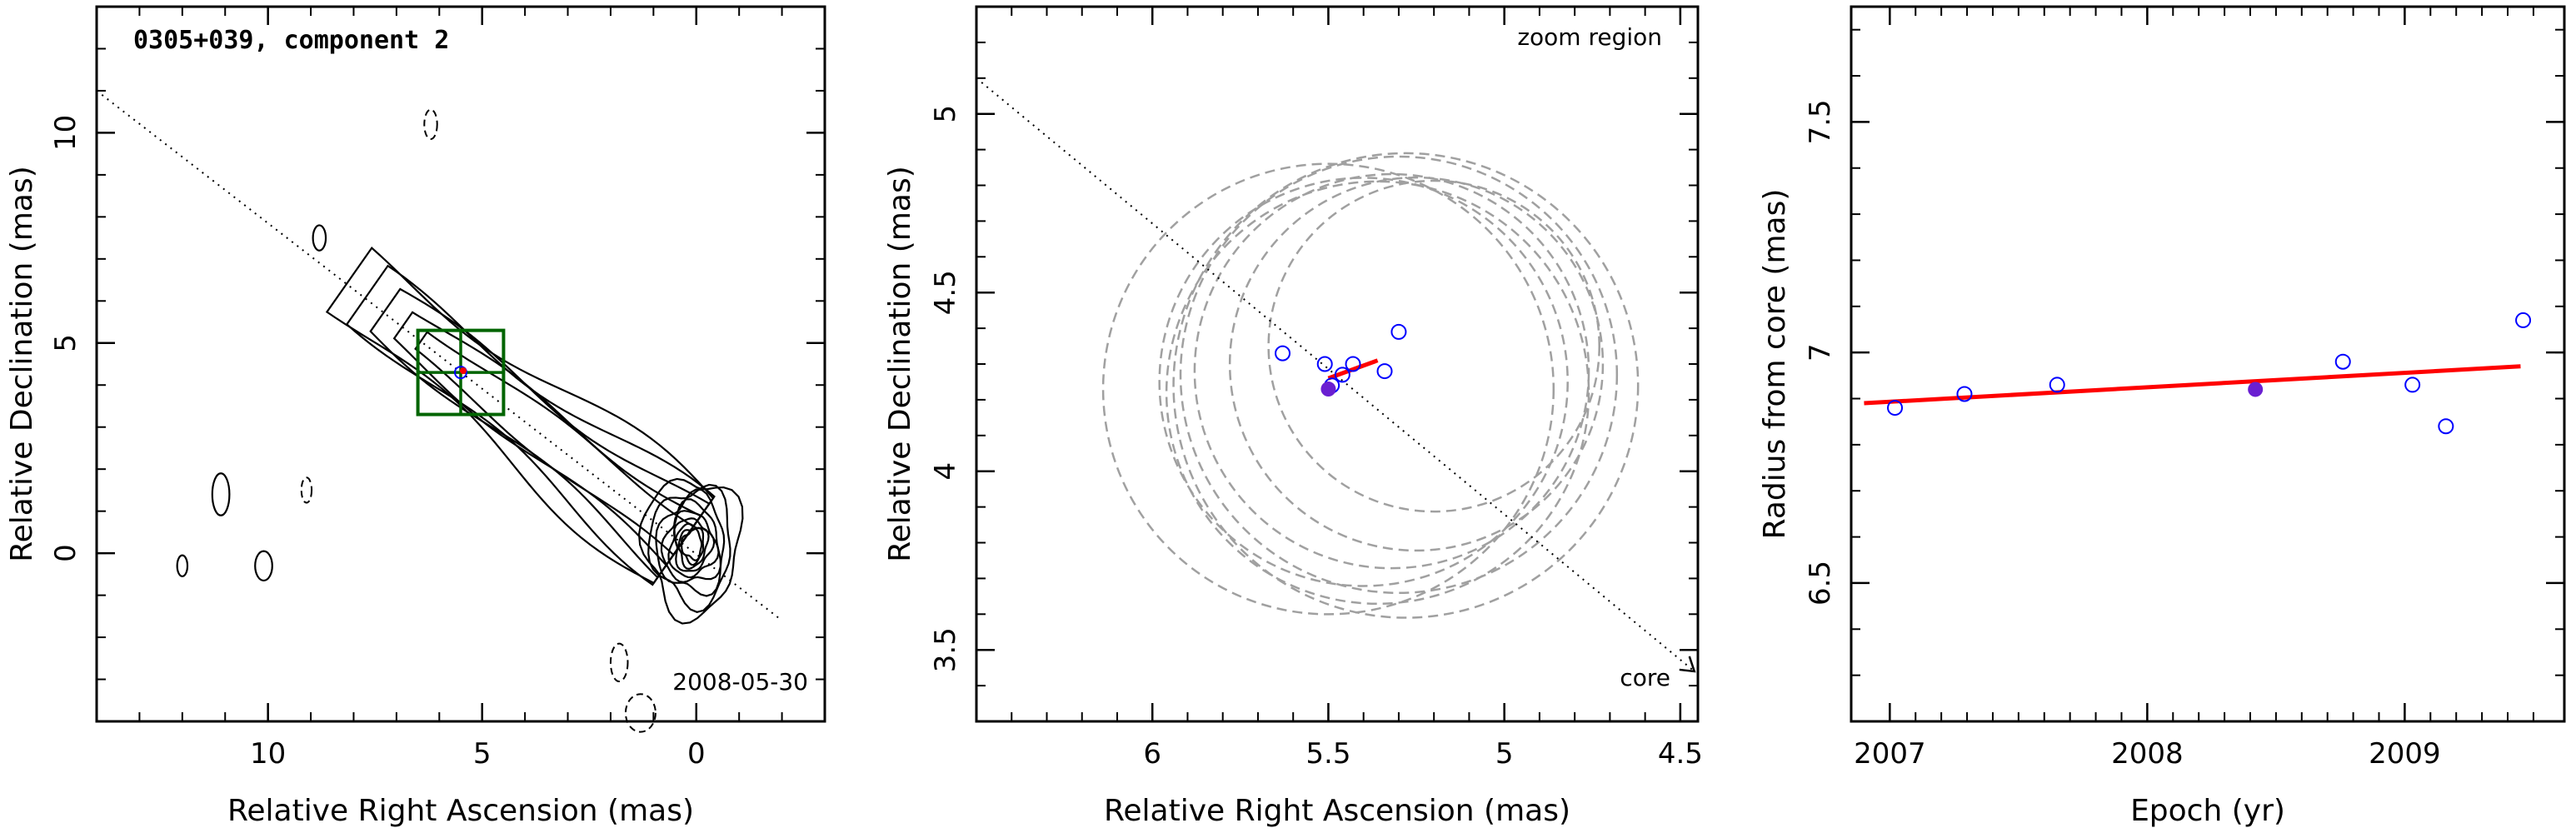 The height and width of the screenshot is (833, 2576). I want to click on radius-x-axis-label: Epoch (yr), so click(2207, 811).